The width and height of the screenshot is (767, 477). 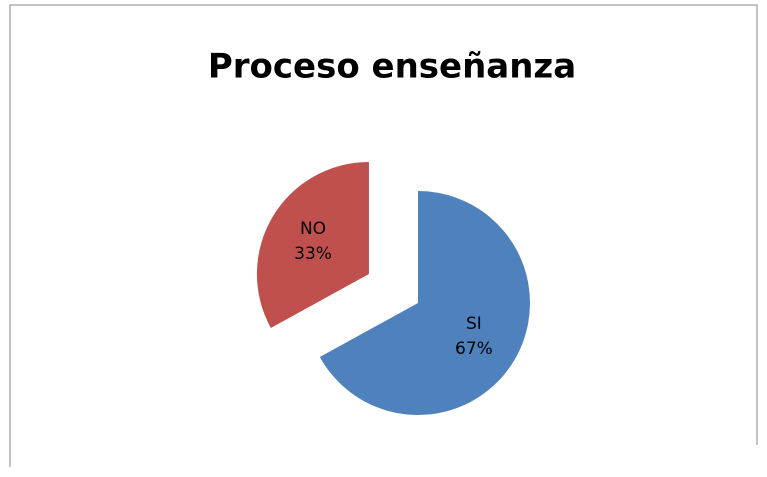 What do you see at coordinates (474, 324) in the screenshot?
I see `slice-category-label: SI` at bounding box center [474, 324].